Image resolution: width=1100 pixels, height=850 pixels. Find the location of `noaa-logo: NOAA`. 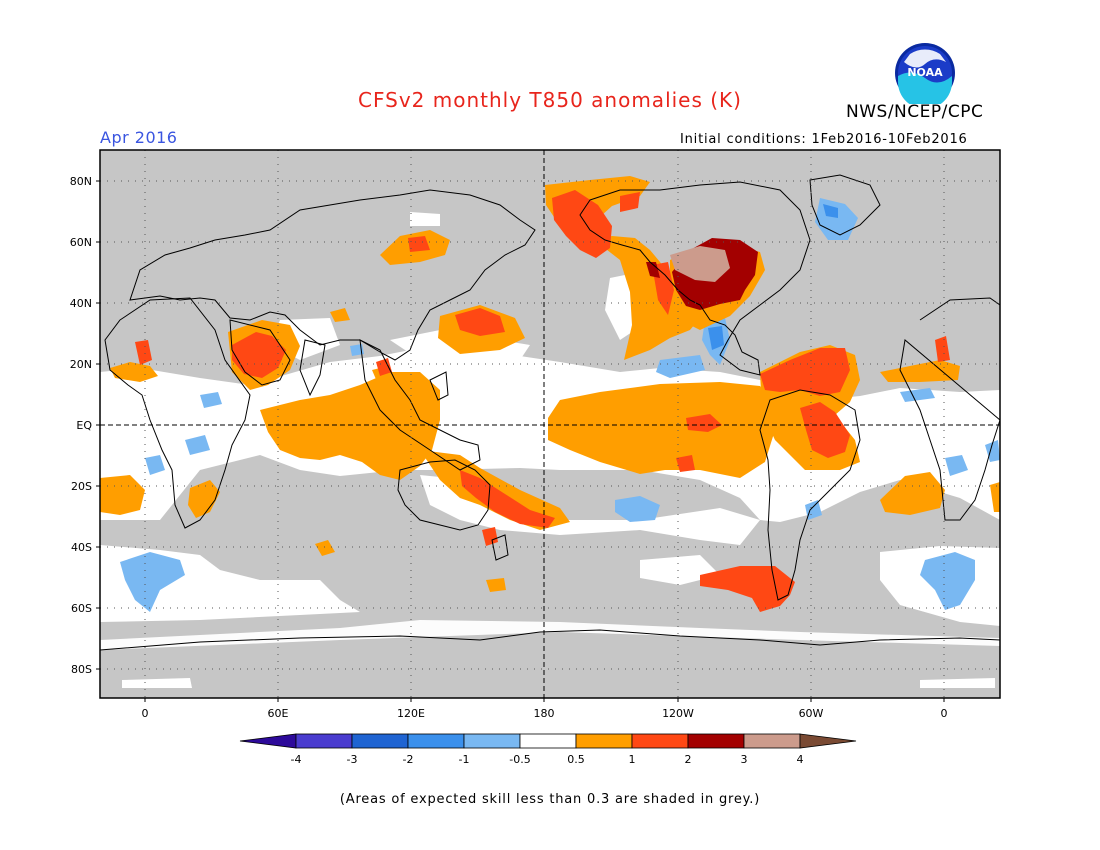

noaa-logo: NOAA is located at coordinates (925, 75).